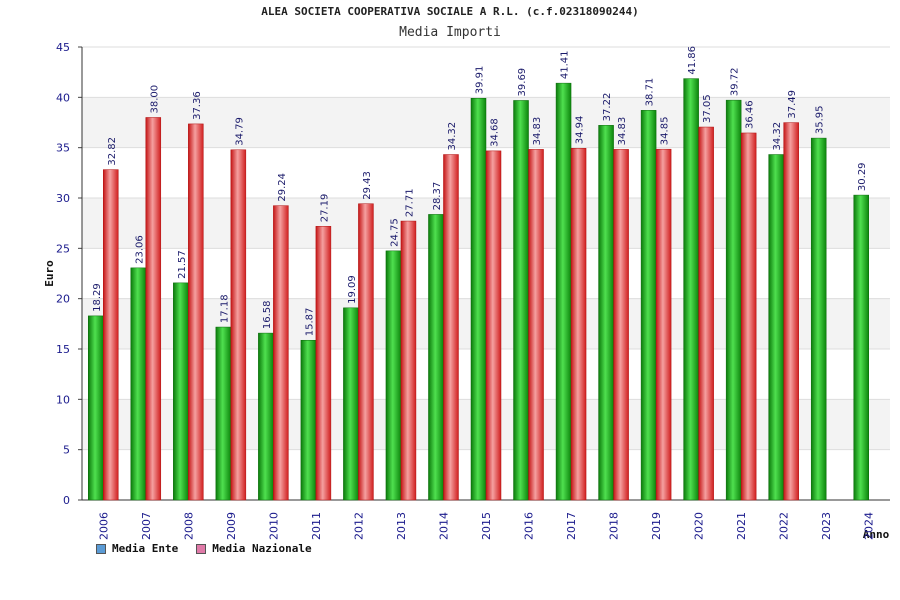 The width and height of the screenshot is (900, 600). Describe the element at coordinates (323, 363) in the screenshot. I see `bar-media-nazionale-2011` at that location.